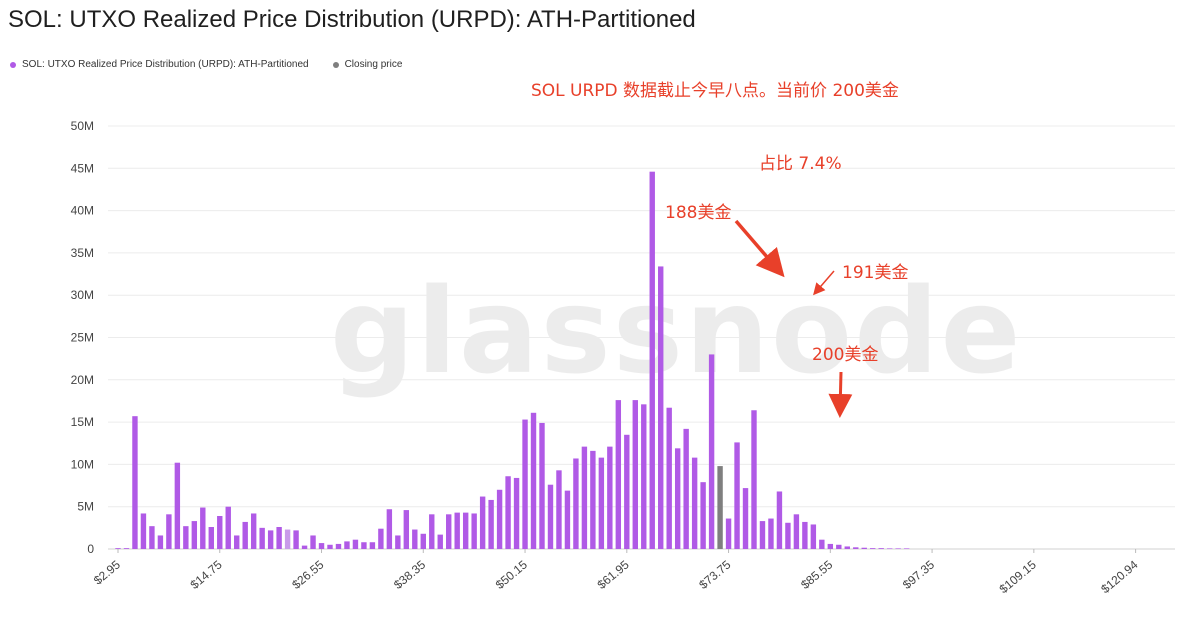 The image size is (1200, 620). I want to click on y-tick-label: 35M, so click(82, 253).